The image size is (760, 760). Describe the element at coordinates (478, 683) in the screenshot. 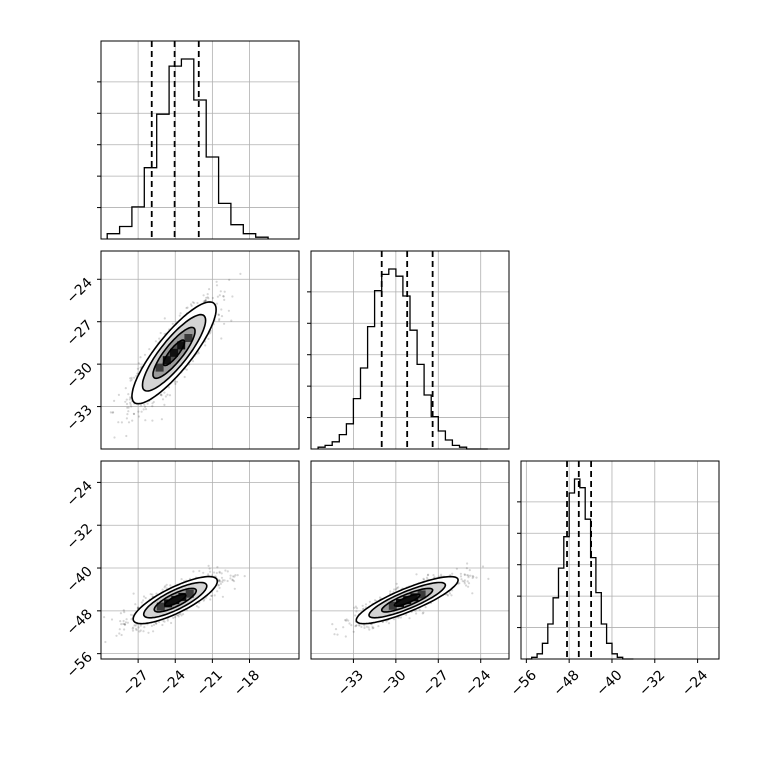

I see `x-tick-label-p1-3: −24` at that location.